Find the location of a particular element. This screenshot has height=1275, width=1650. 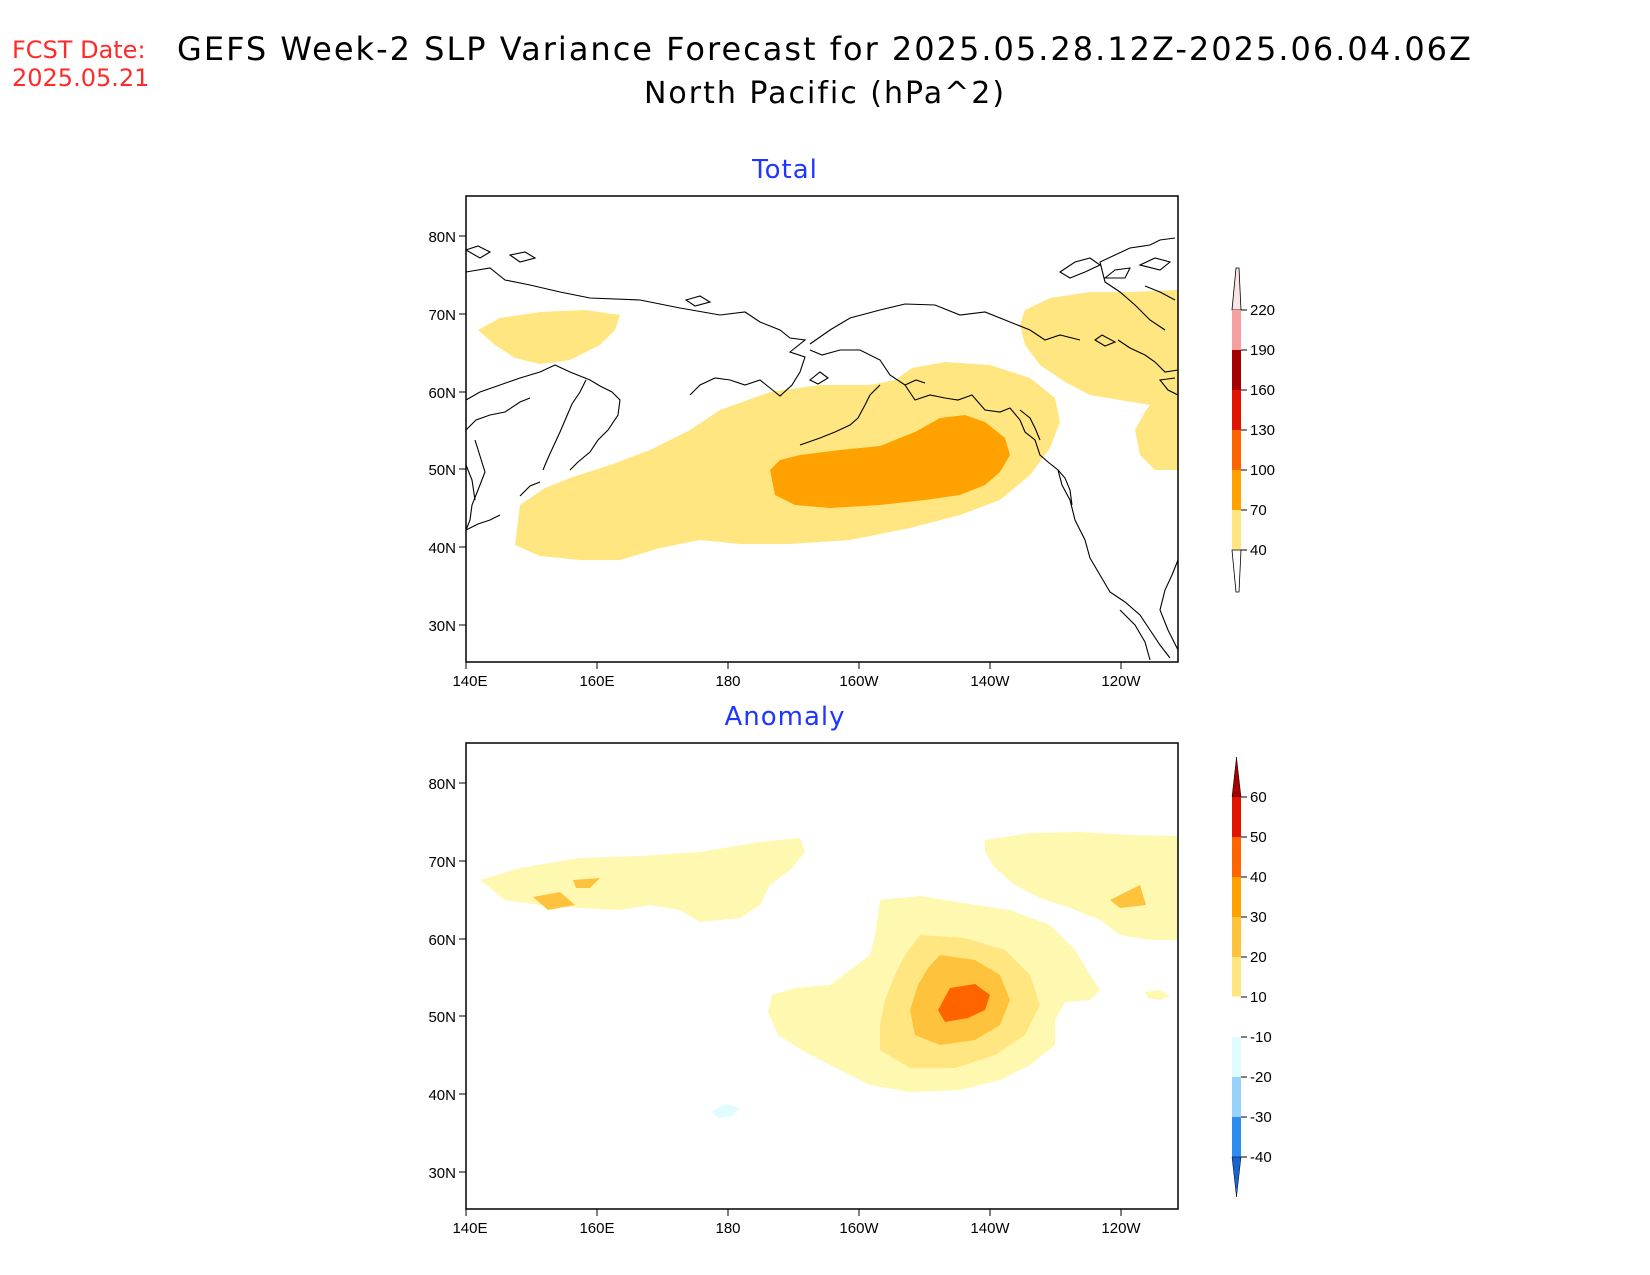

colorbar-total-label: 160 is located at coordinates (1262, 390).